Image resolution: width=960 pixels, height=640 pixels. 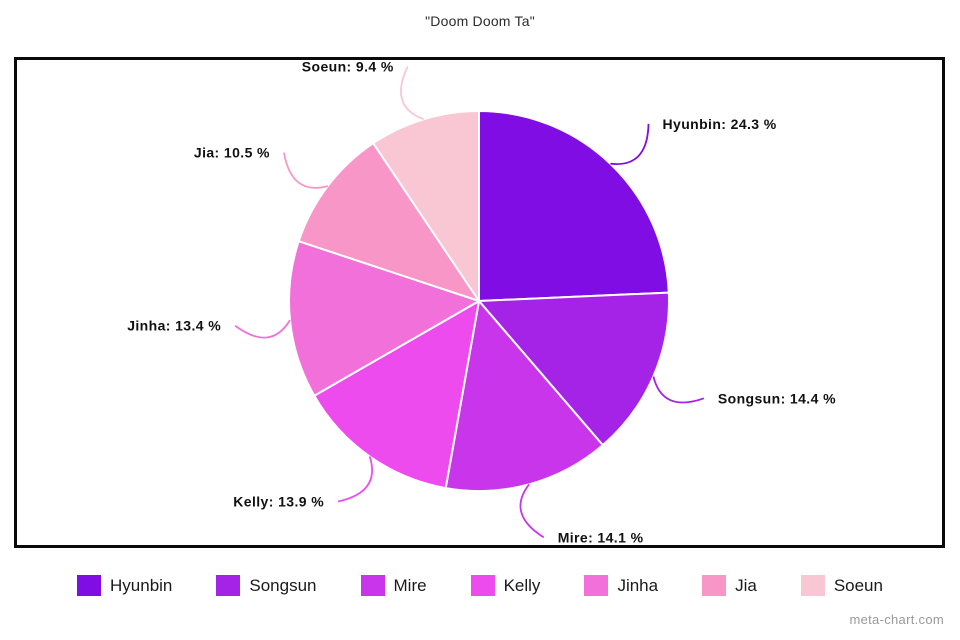 I want to click on pie-slice-mire, so click(x=524, y=396).